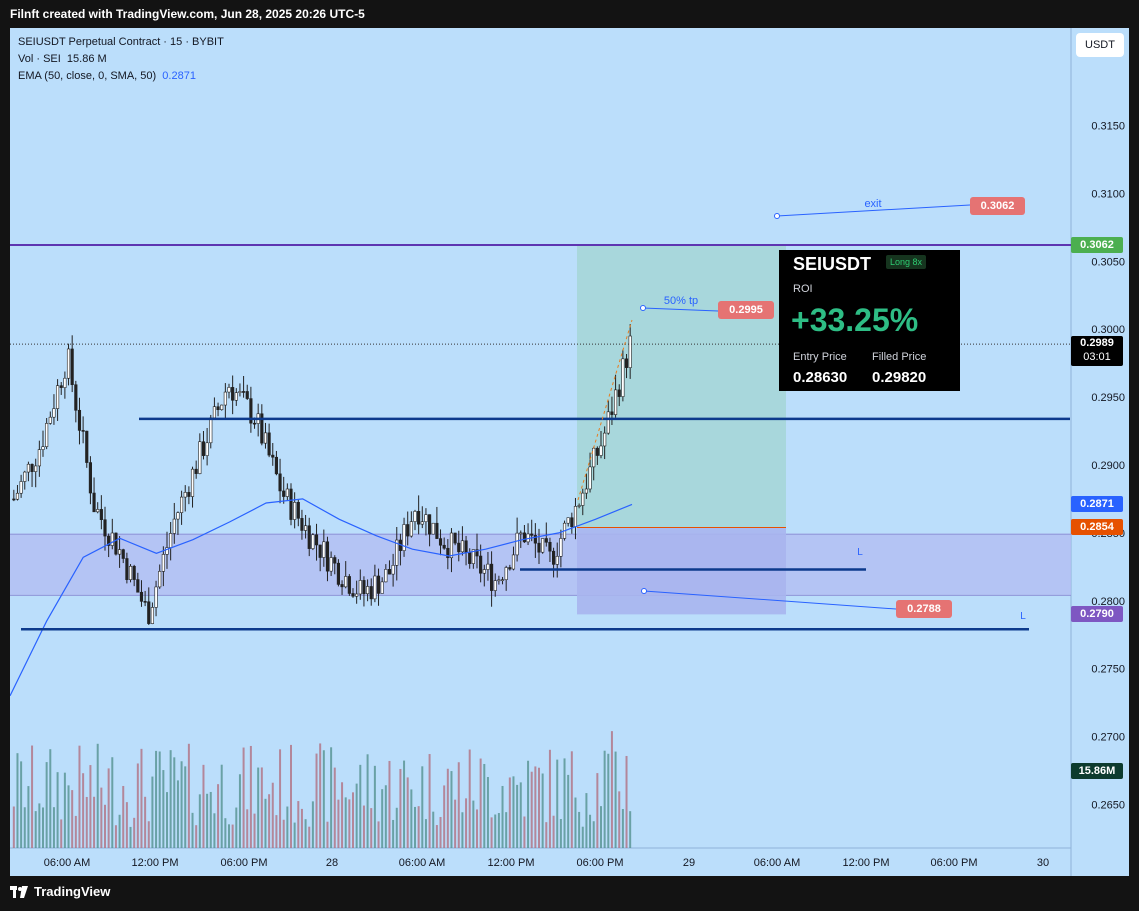  Describe the element at coordinates (1108, 670) in the screenshot. I see `y-tick-label: 0.2750` at that location.